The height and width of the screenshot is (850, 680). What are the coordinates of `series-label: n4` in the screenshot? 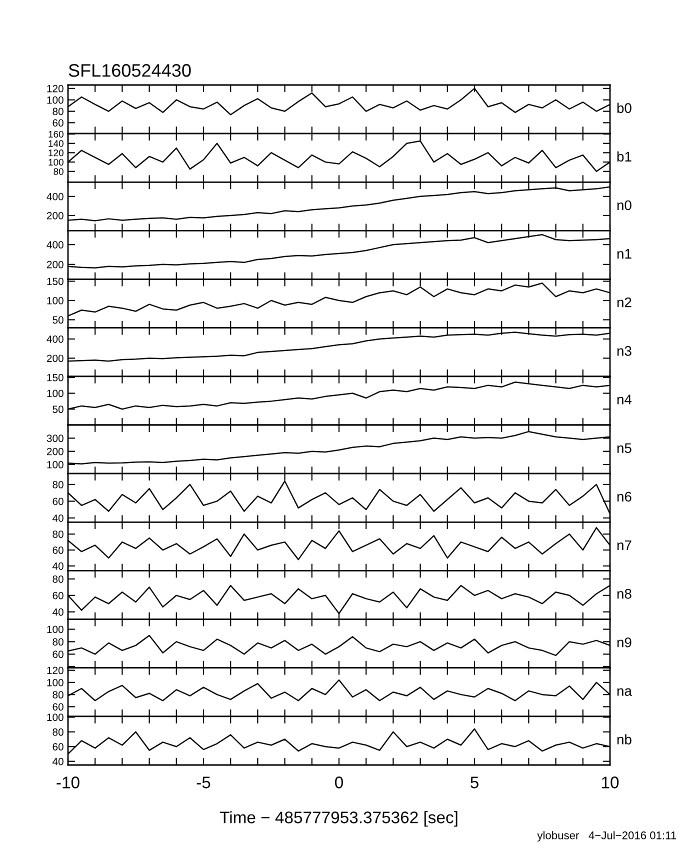 It's located at (624, 399).